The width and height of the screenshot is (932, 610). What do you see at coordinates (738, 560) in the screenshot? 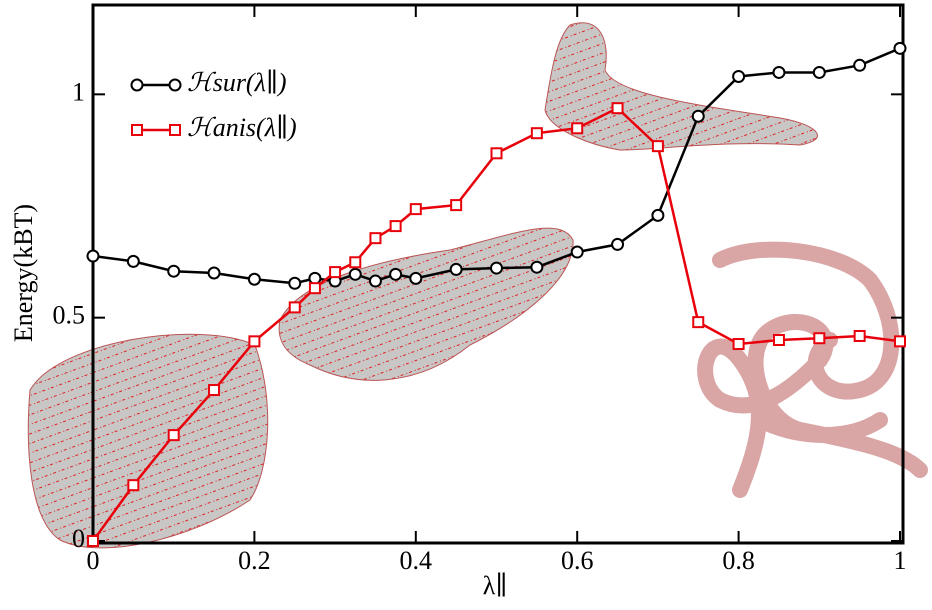
I see `x-tick-label: 0.8` at bounding box center [738, 560].